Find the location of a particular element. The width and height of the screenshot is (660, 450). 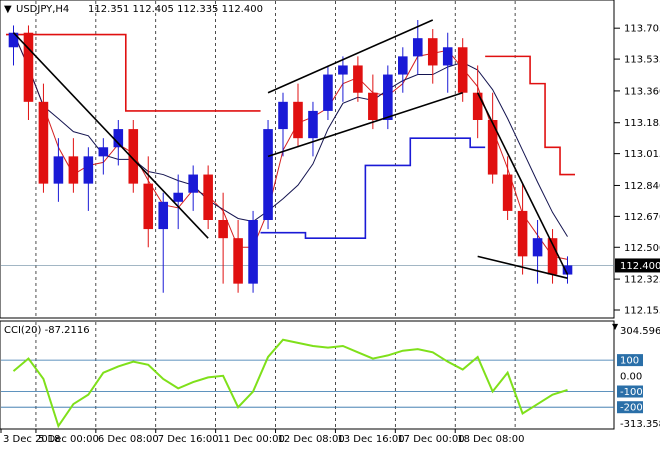

dropdown-arrow-icon: ▼ is located at coordinates (8, 9).